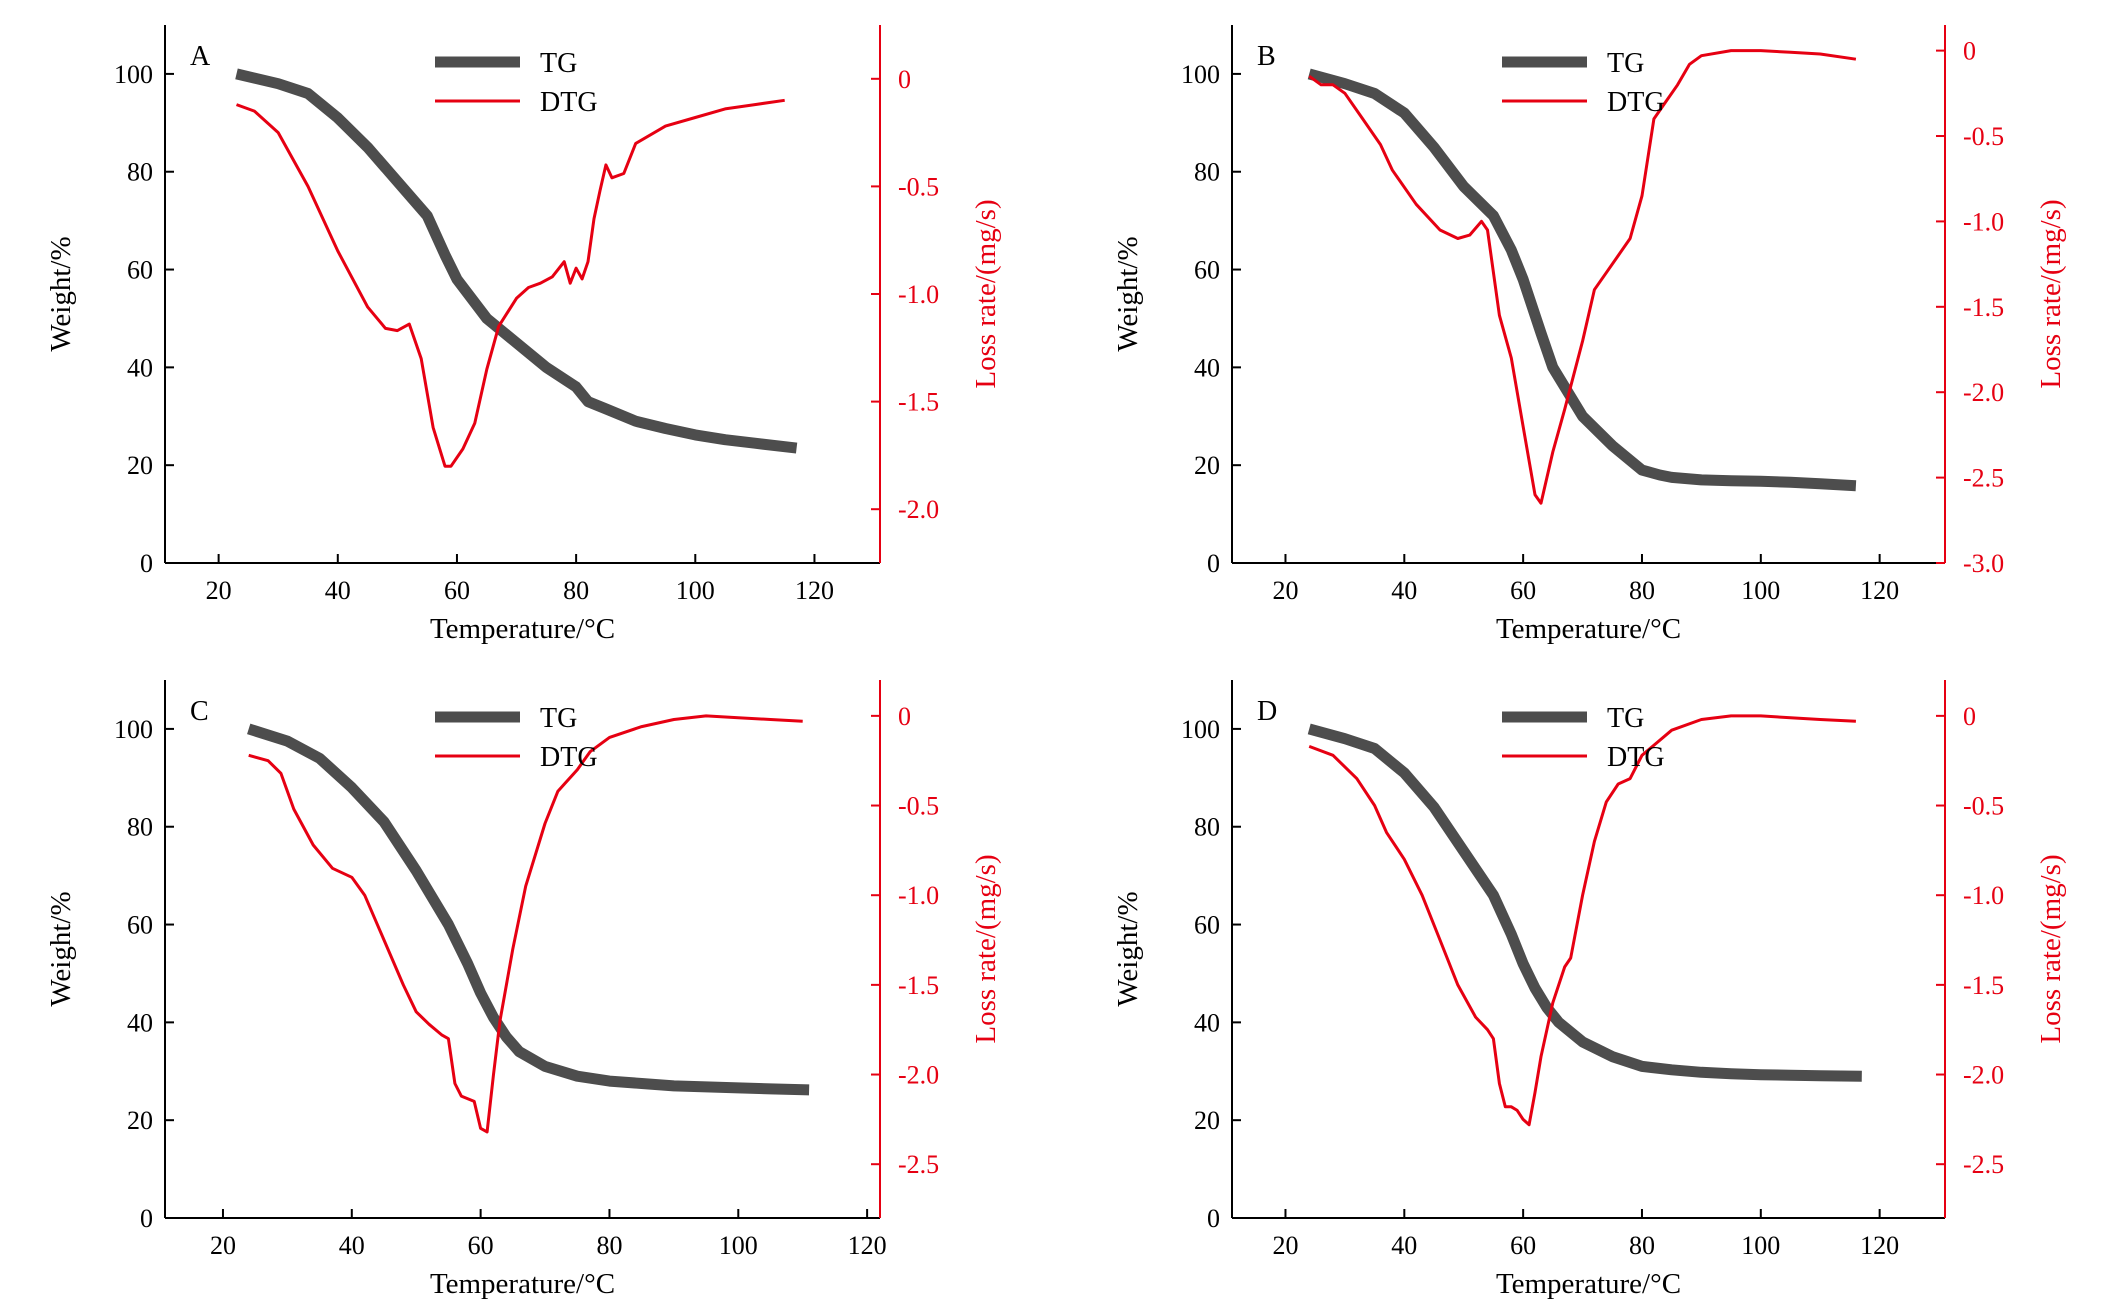 The width and height of the screenshot is (2102, 1310). What do you see at coordinates (1983, 563) in the screenshot?
I see `y2-tick-label: -3.0` at bounding box center [1983, 563].